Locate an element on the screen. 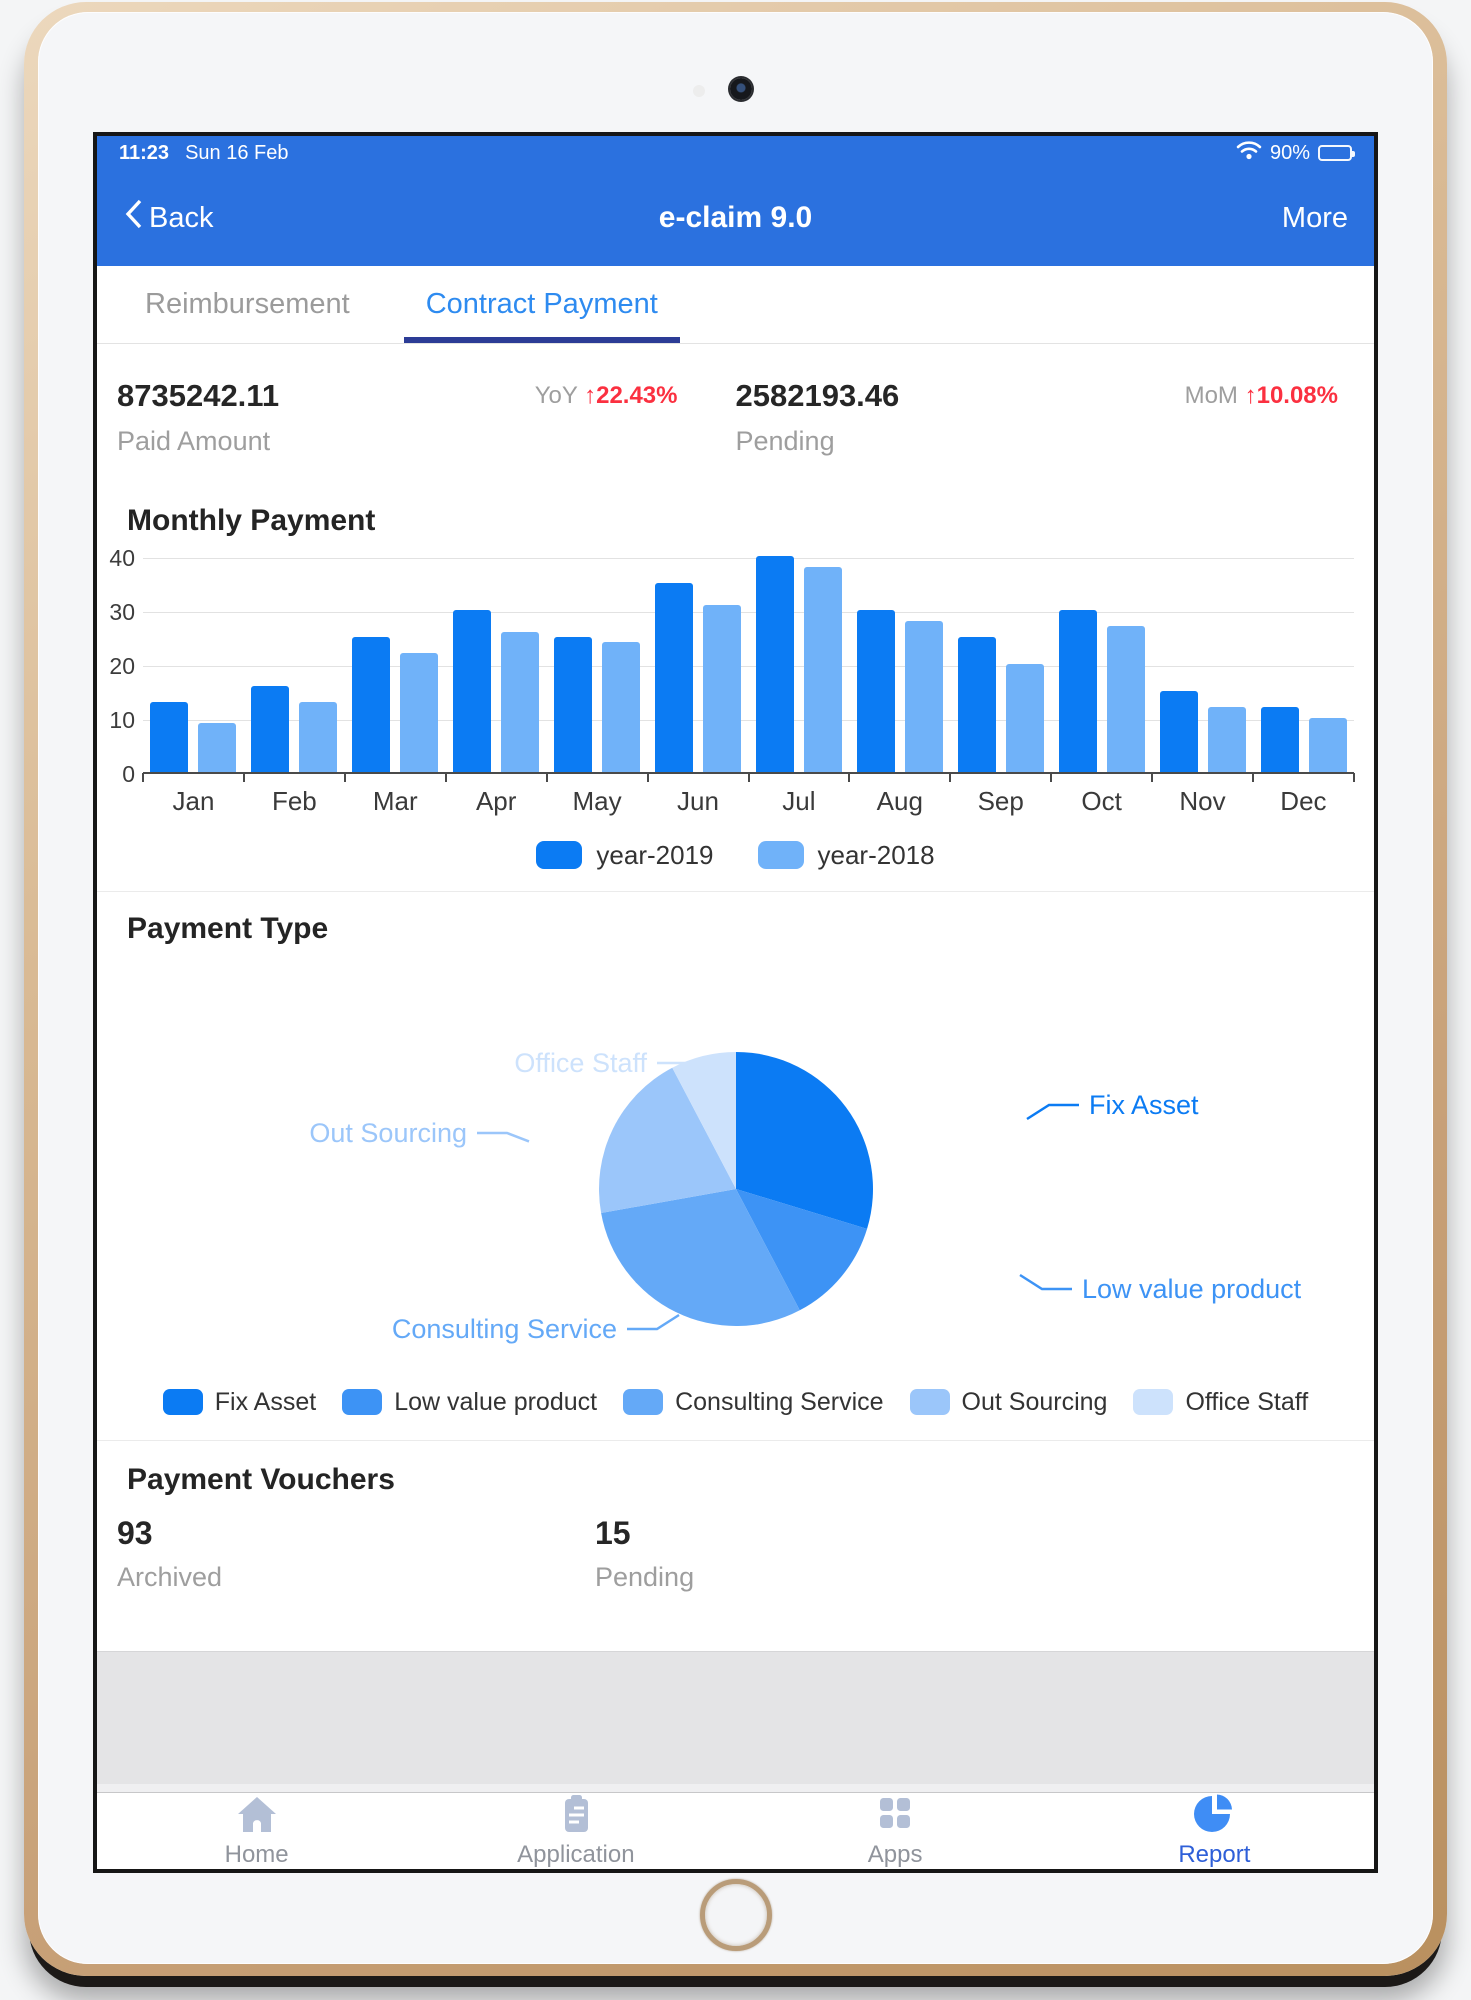  bar-year-2019-jan is located at coordinates (169, 736).